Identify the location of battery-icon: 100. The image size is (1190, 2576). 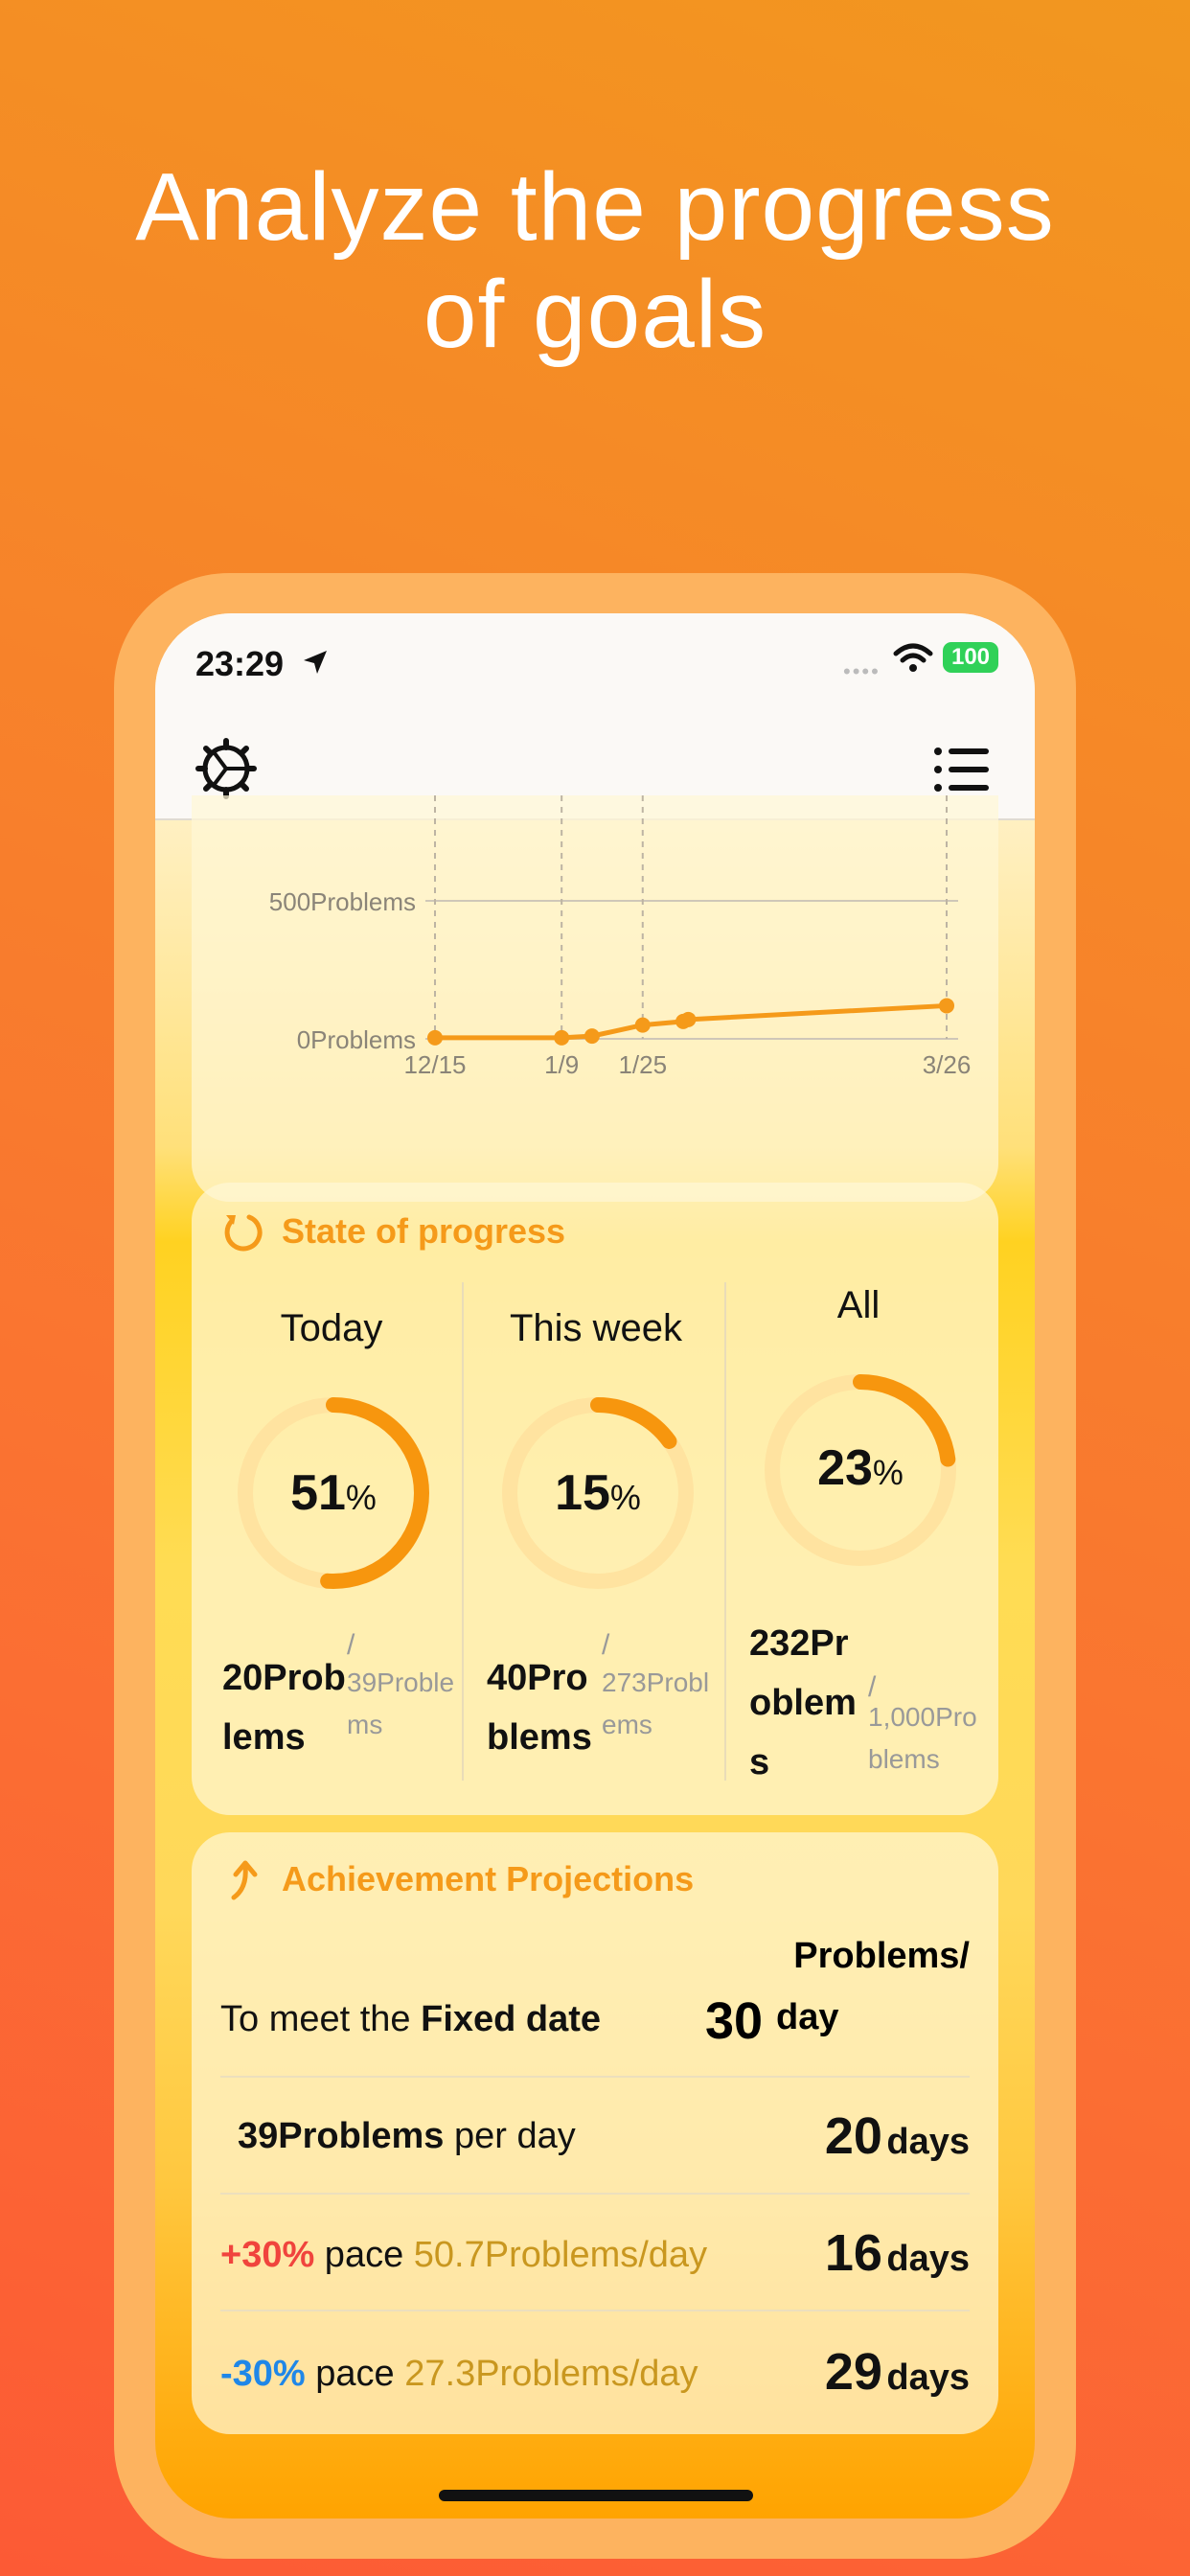
(971, 657).